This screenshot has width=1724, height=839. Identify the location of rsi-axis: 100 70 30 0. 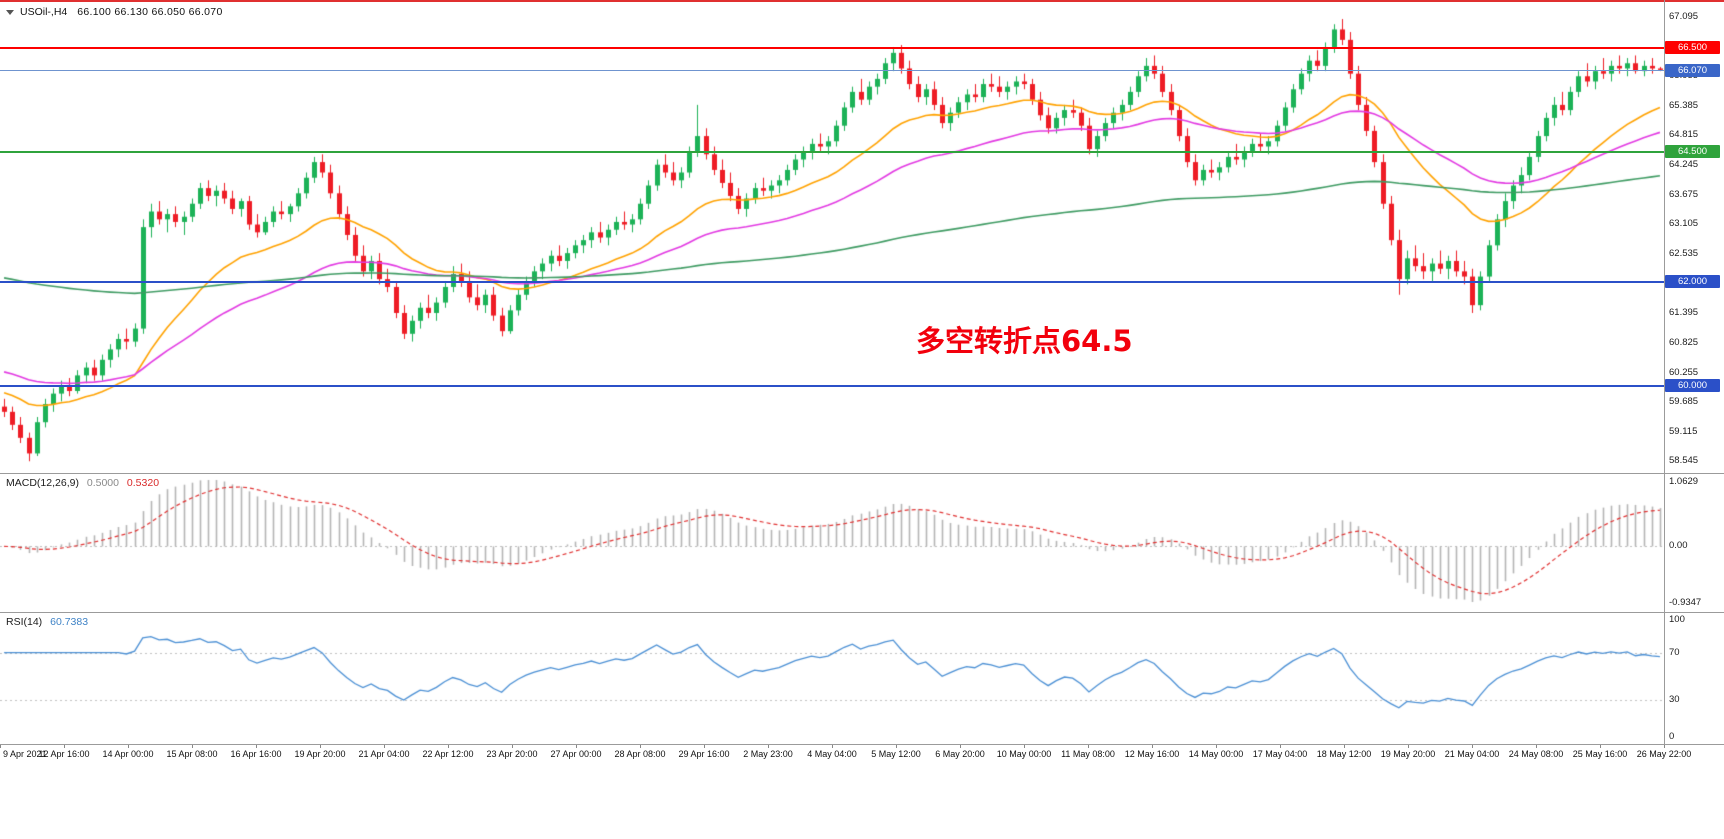
(1694, 678).